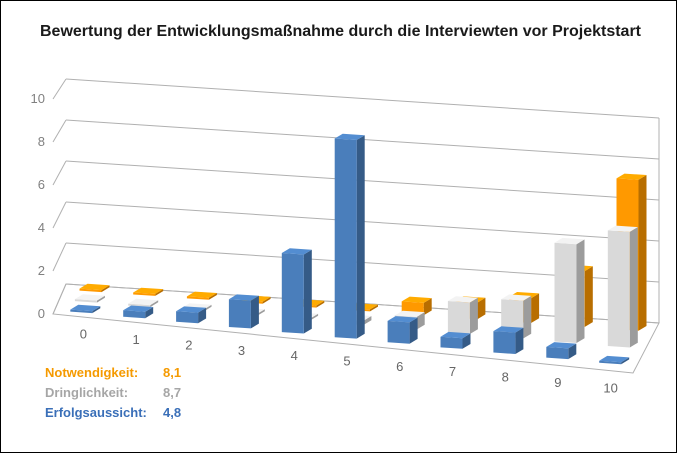  Describe the element at coordinates (41, 184) in the screenshot. I see `y-tick-label: 6` at that location.